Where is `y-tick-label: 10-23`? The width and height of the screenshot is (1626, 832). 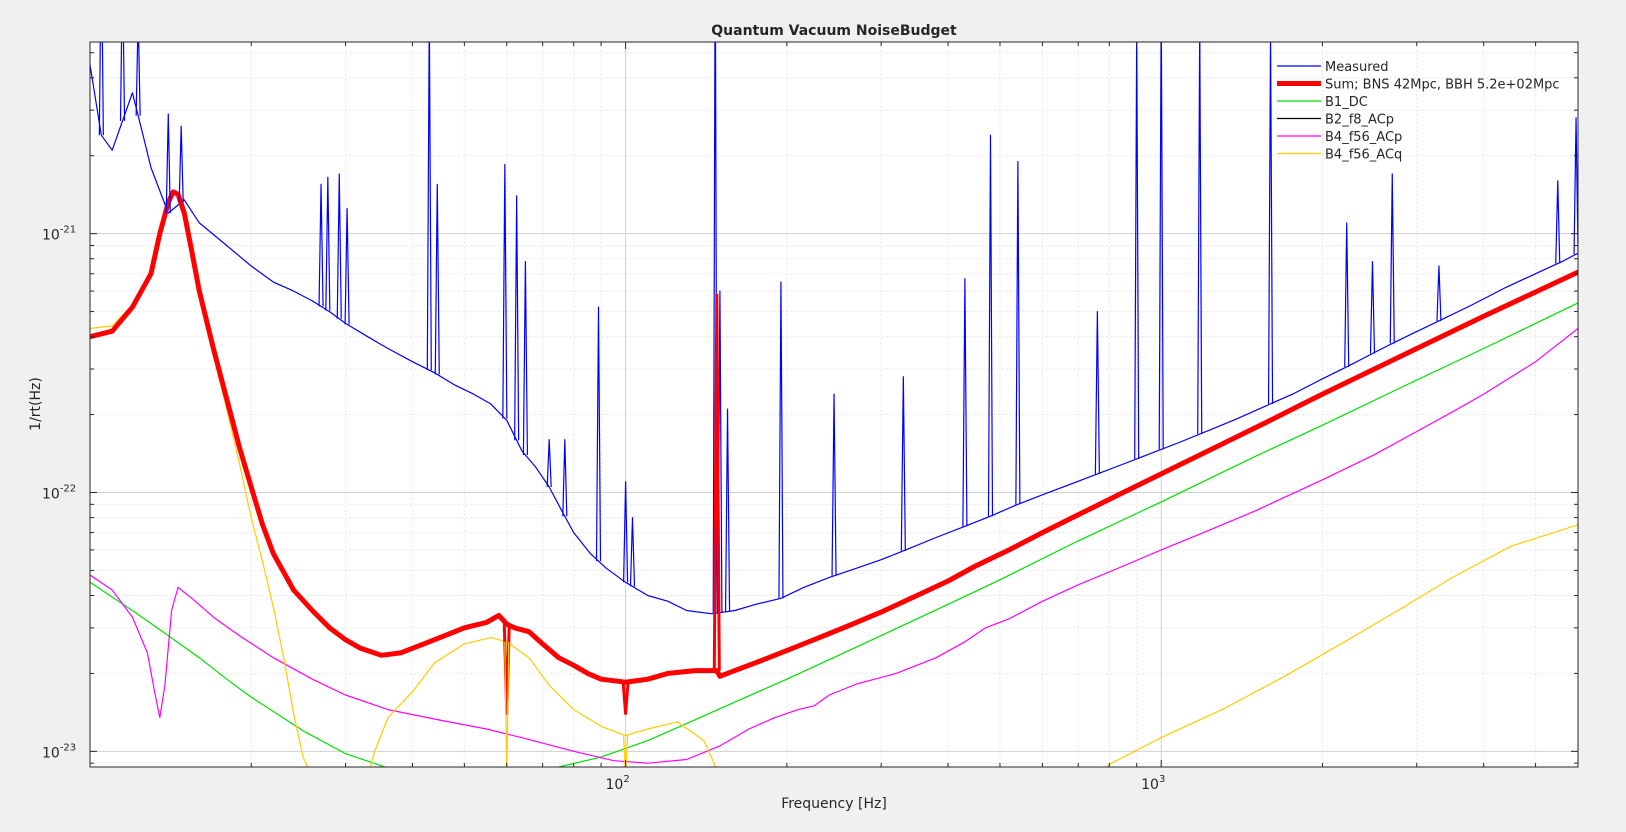 y-tick-label: 10-23 is located at coordinates (59, 751).